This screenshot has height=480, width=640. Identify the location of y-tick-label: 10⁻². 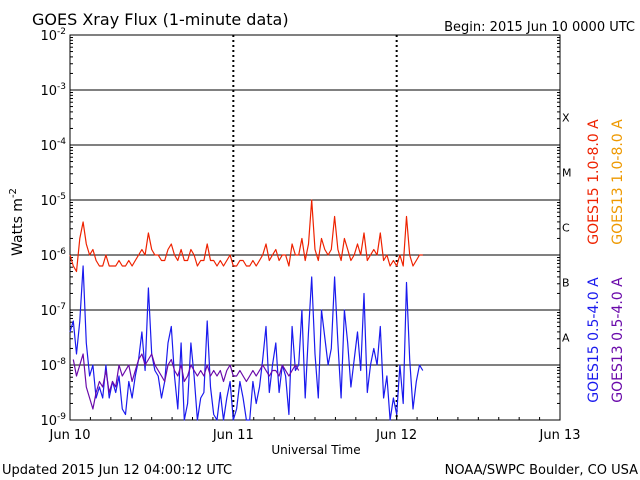
(53, 35).